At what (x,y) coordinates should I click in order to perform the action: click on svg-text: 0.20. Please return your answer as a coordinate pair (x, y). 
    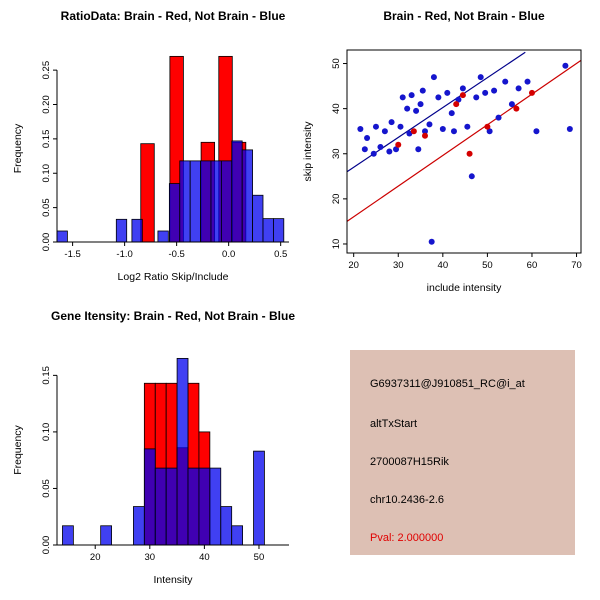
    Looking at the image, I should click on (46, 104).